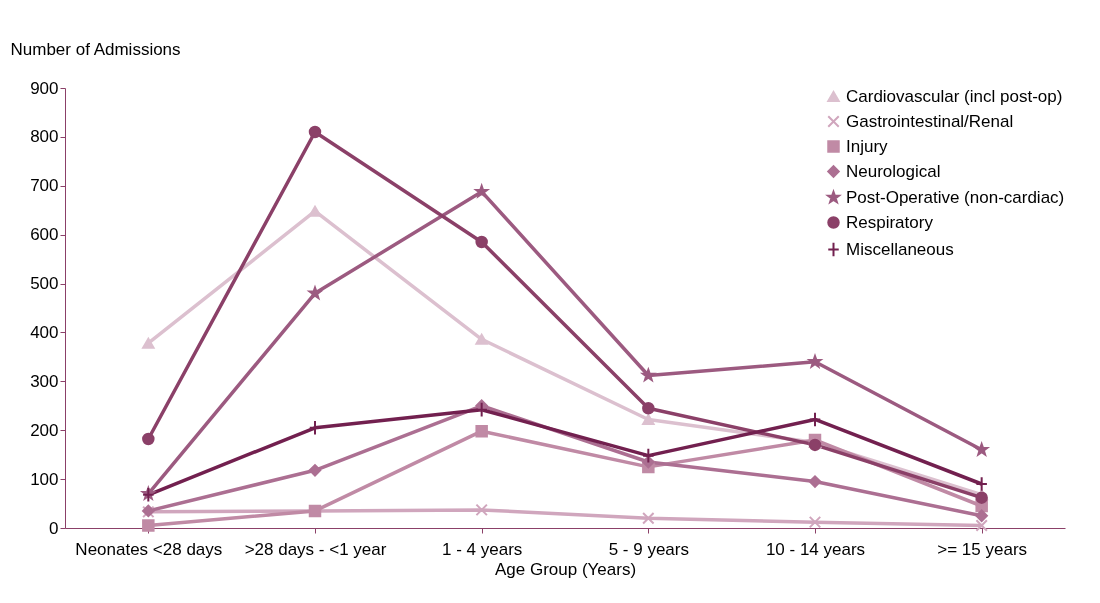  I want to click on y-axis-title: Number of Admissions, so click(95, 49).